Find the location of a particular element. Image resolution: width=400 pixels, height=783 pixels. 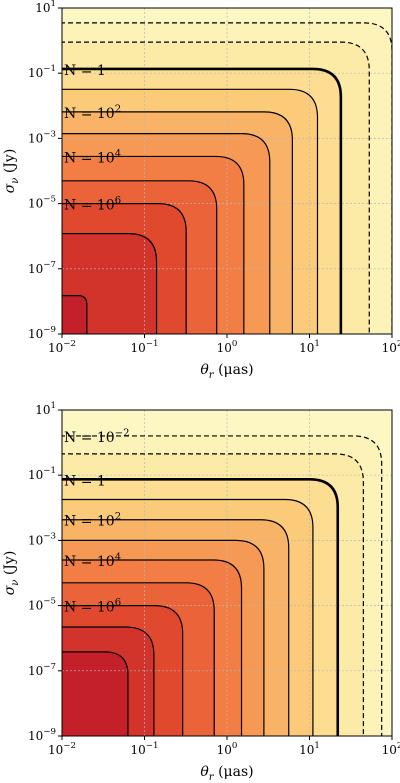

contour-label-1: N = 1 is located at coordinates (85, 481).